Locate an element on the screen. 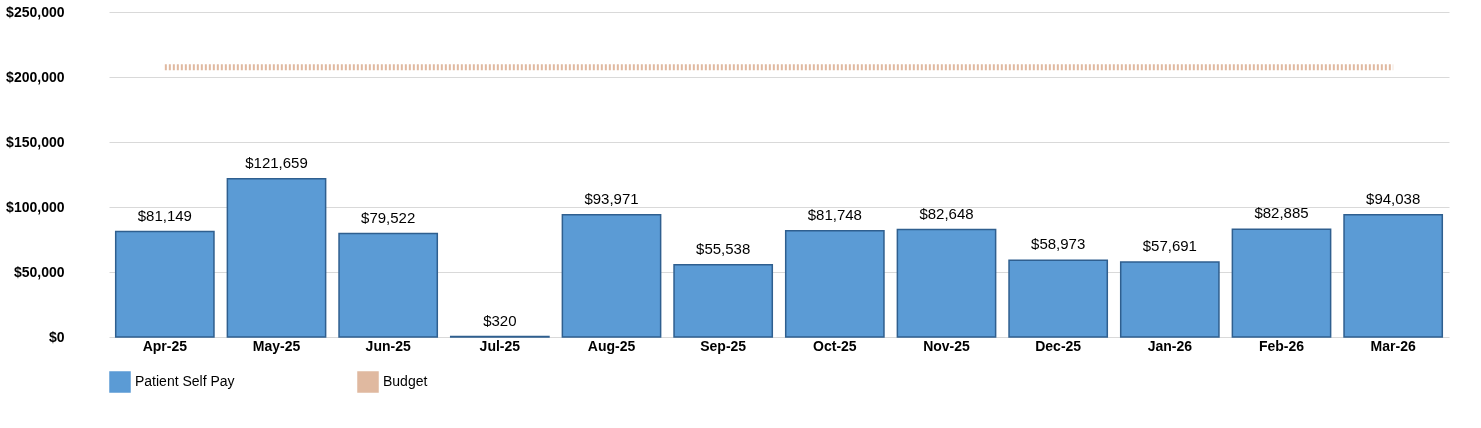 This screenshot has width=1481, height=428. x-tick-label: May-25 is located at coordinates (276, 345).